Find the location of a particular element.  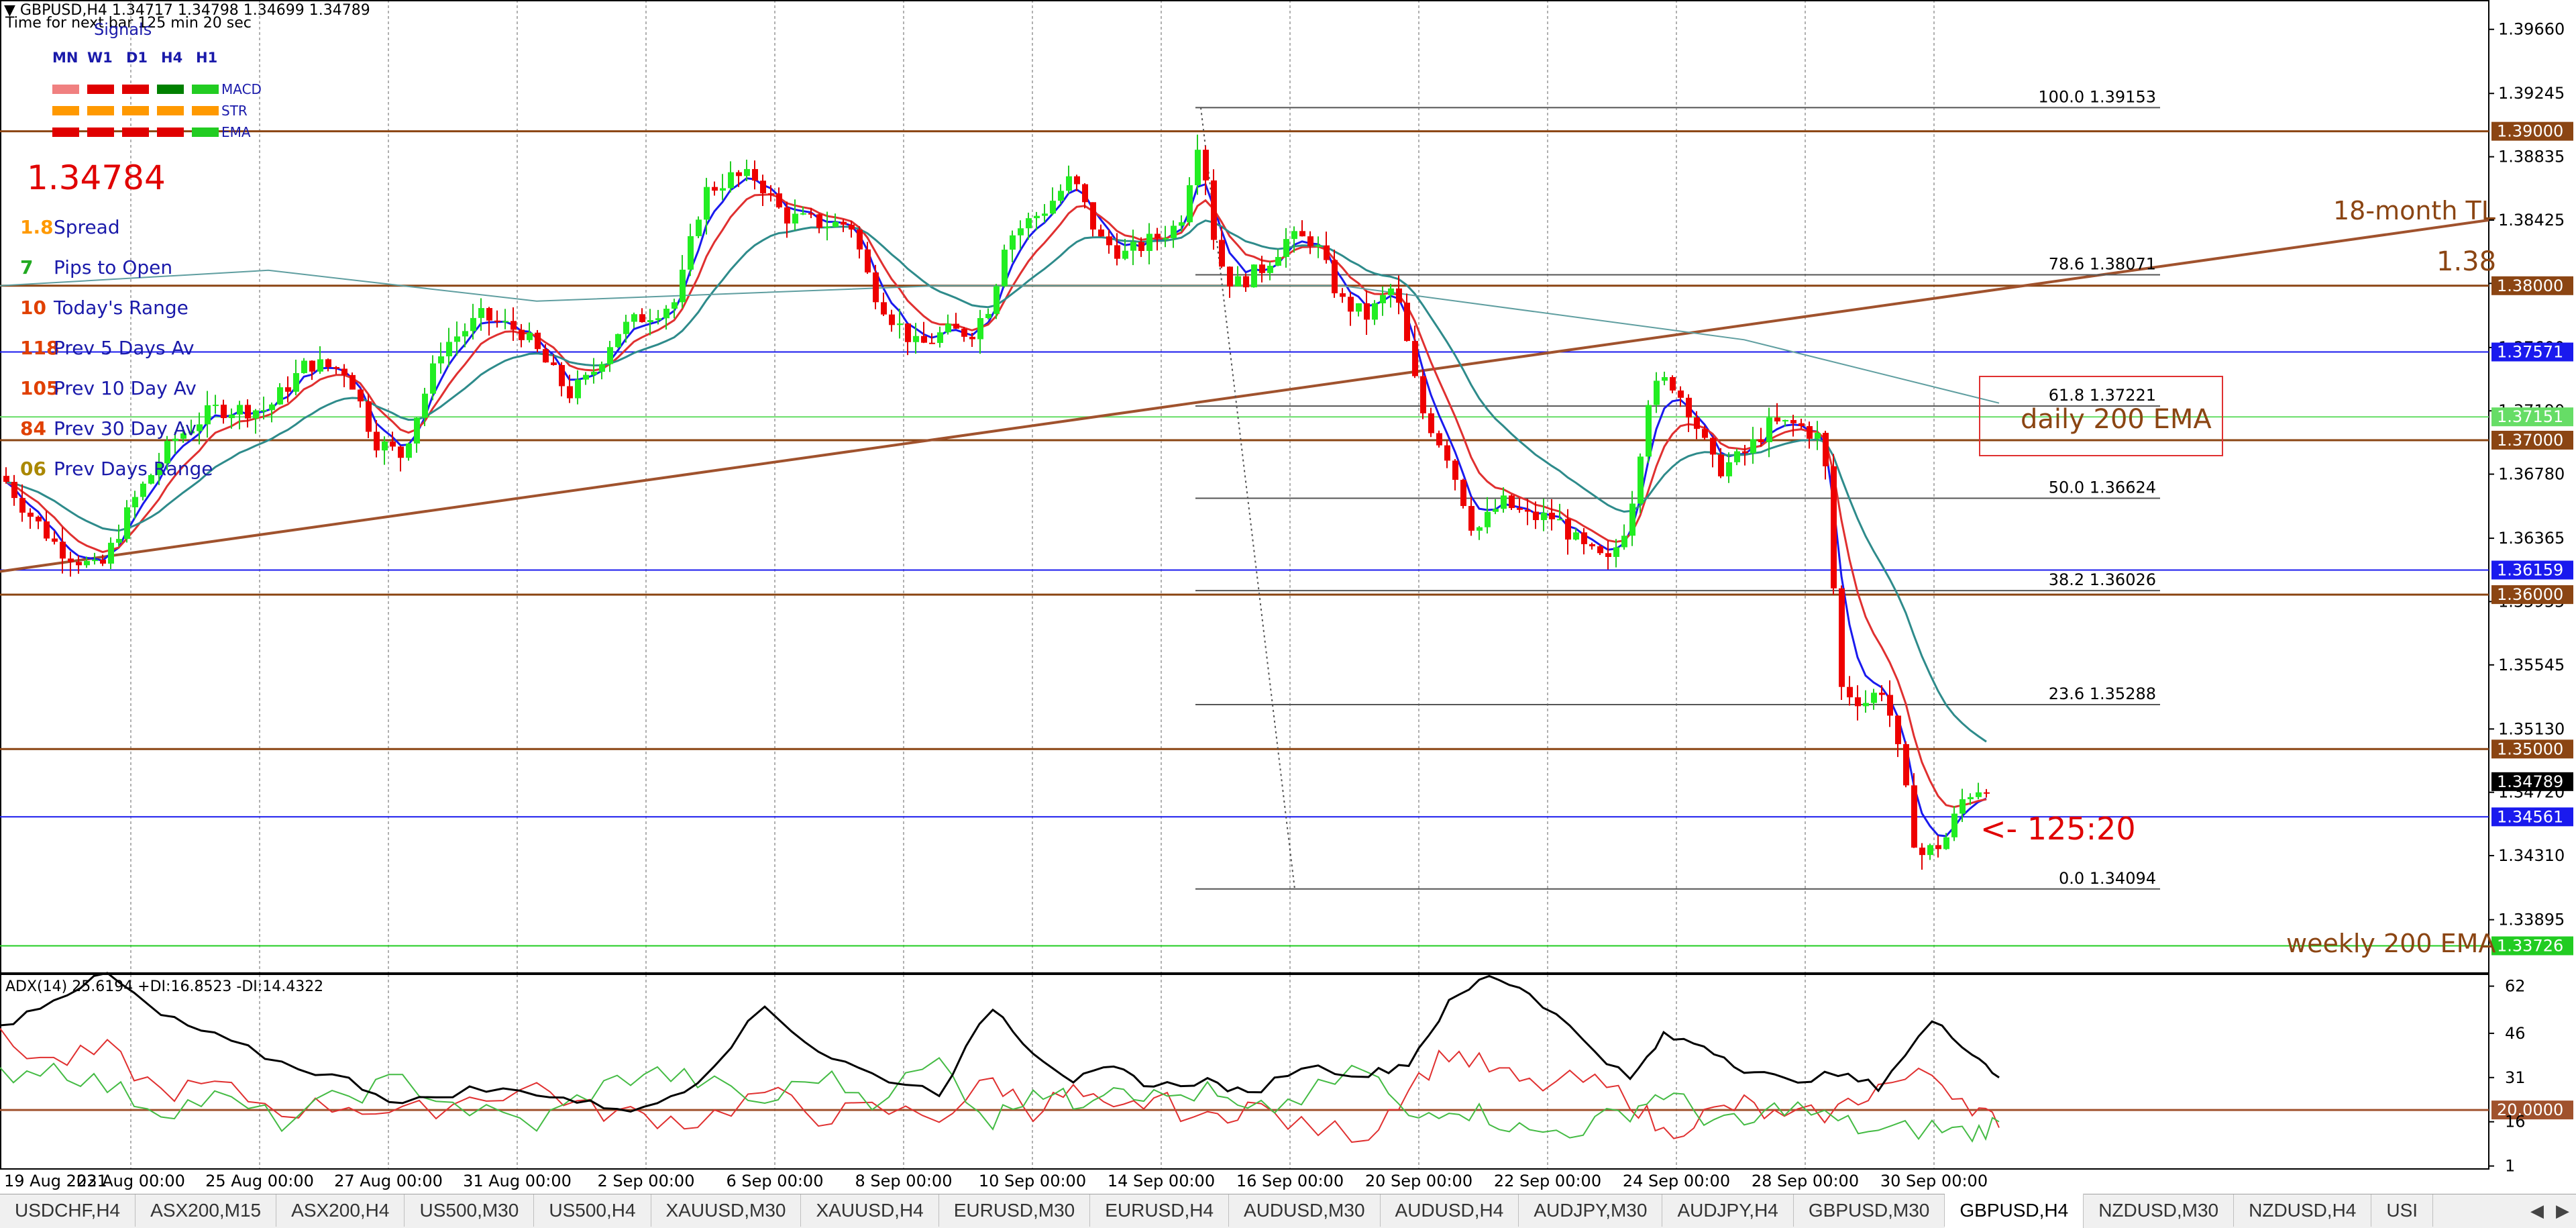

tab-scroll-left-icon: ◀ is located at coordinates (2537, 1210).